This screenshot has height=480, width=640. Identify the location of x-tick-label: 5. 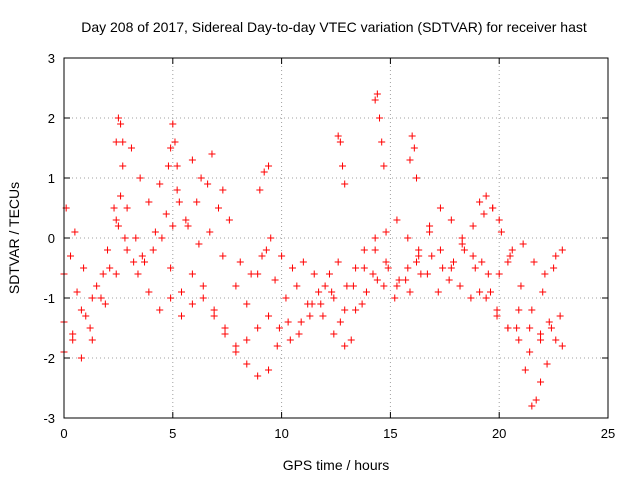
(172, 433).